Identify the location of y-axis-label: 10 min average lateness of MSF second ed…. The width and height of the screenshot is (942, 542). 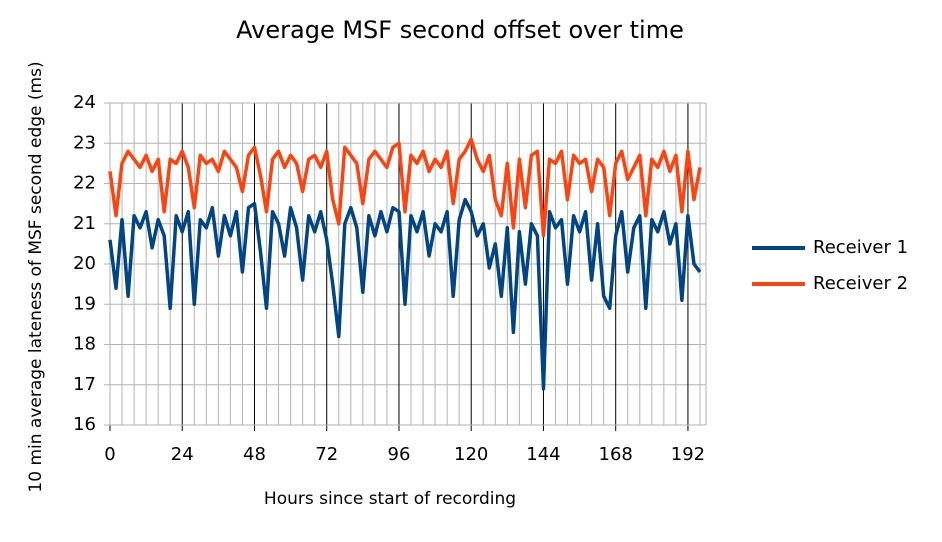
(36, 276).